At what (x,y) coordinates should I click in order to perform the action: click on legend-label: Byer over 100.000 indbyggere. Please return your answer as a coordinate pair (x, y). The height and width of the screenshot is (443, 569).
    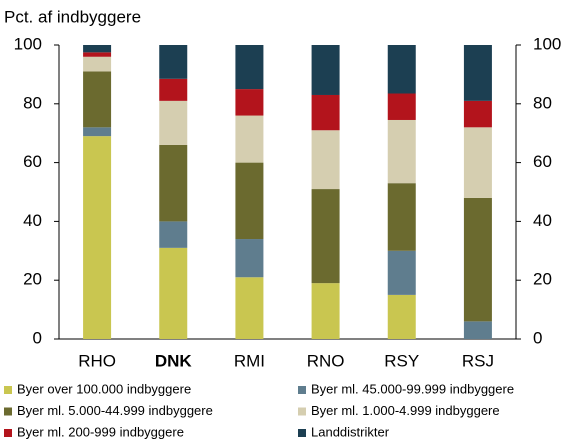
    Looking at the image, I should click on (104, 388).